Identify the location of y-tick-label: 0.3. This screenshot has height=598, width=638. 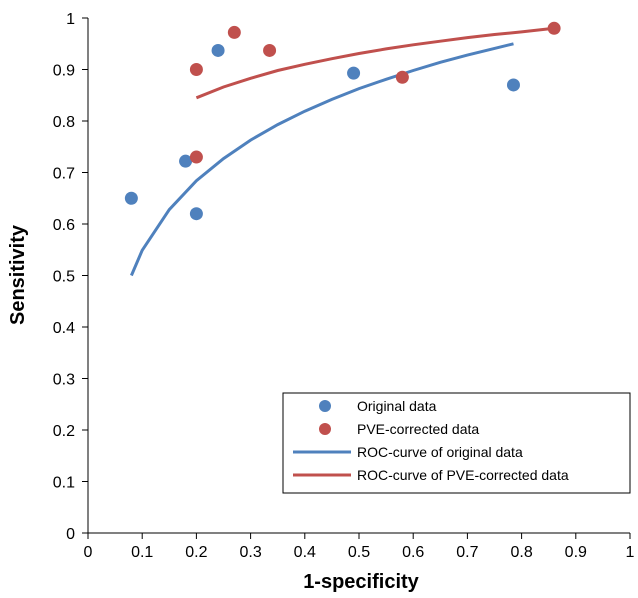
(64, 380).